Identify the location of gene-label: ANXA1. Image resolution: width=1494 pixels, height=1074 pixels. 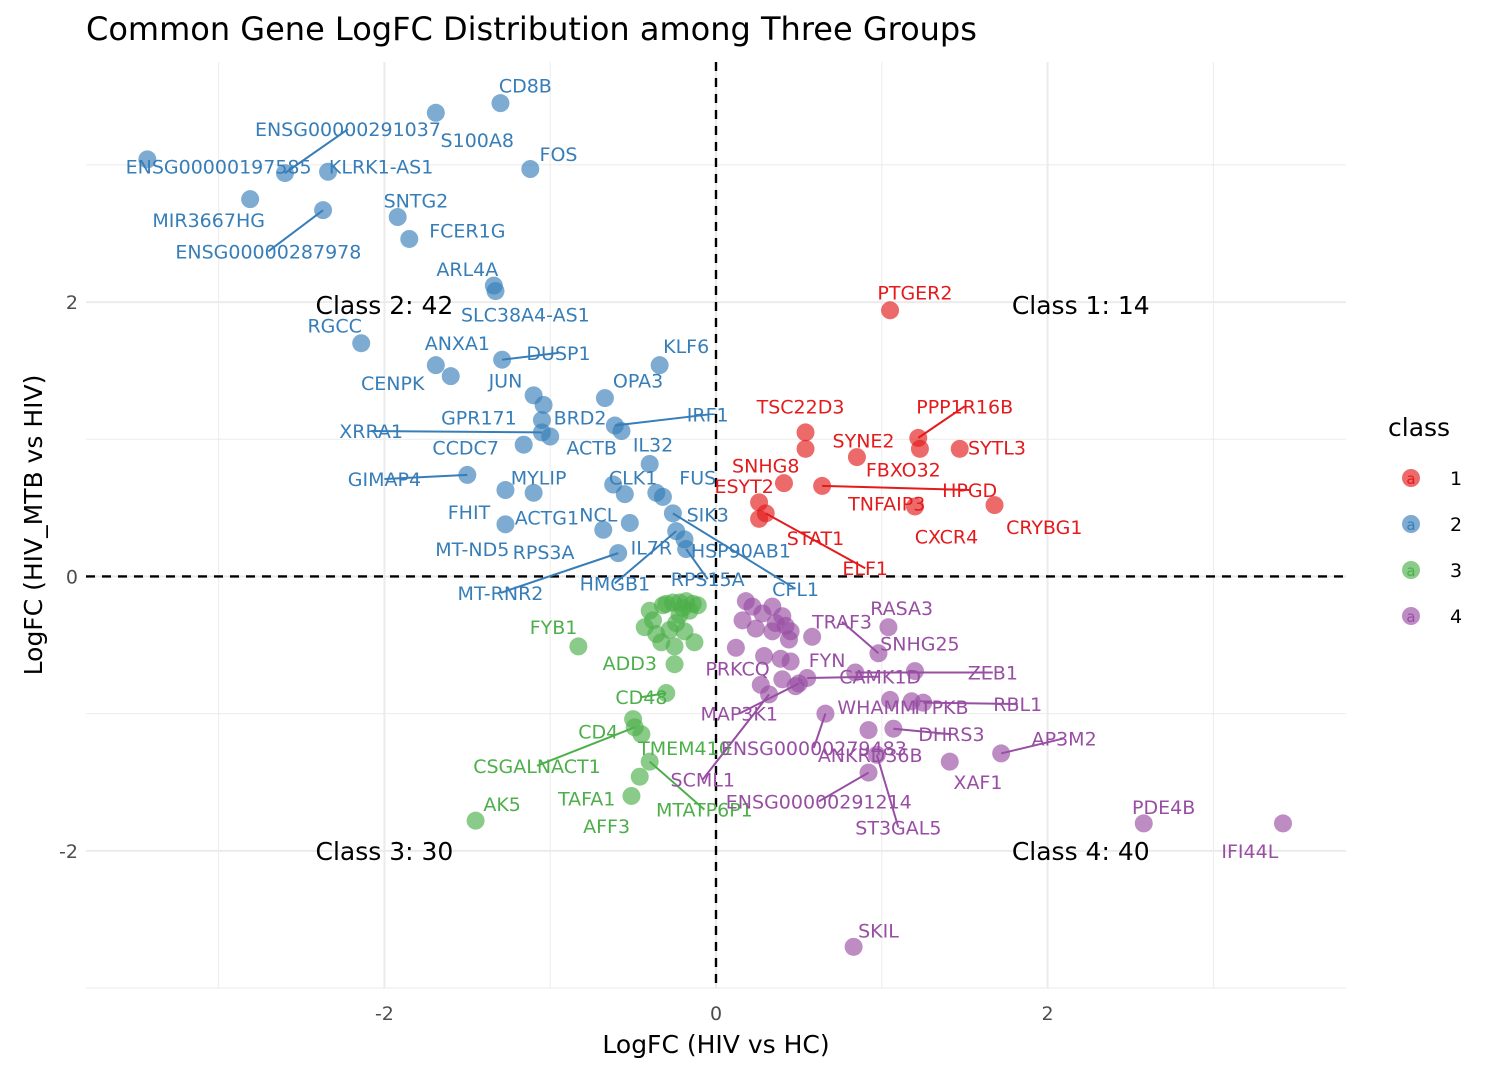
(457, 344).